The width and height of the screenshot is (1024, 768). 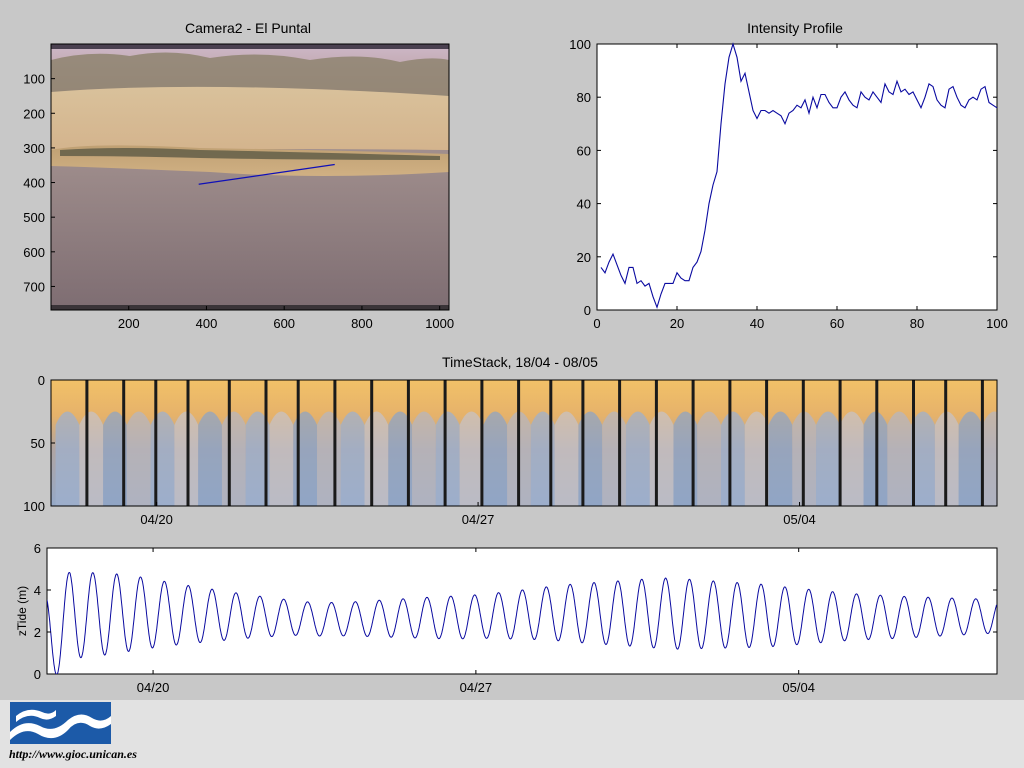 What do you see at coordinates (129, 323) in the screenshot?
I see `camera-xtick-label: 200` at bounding box center [129, 323].